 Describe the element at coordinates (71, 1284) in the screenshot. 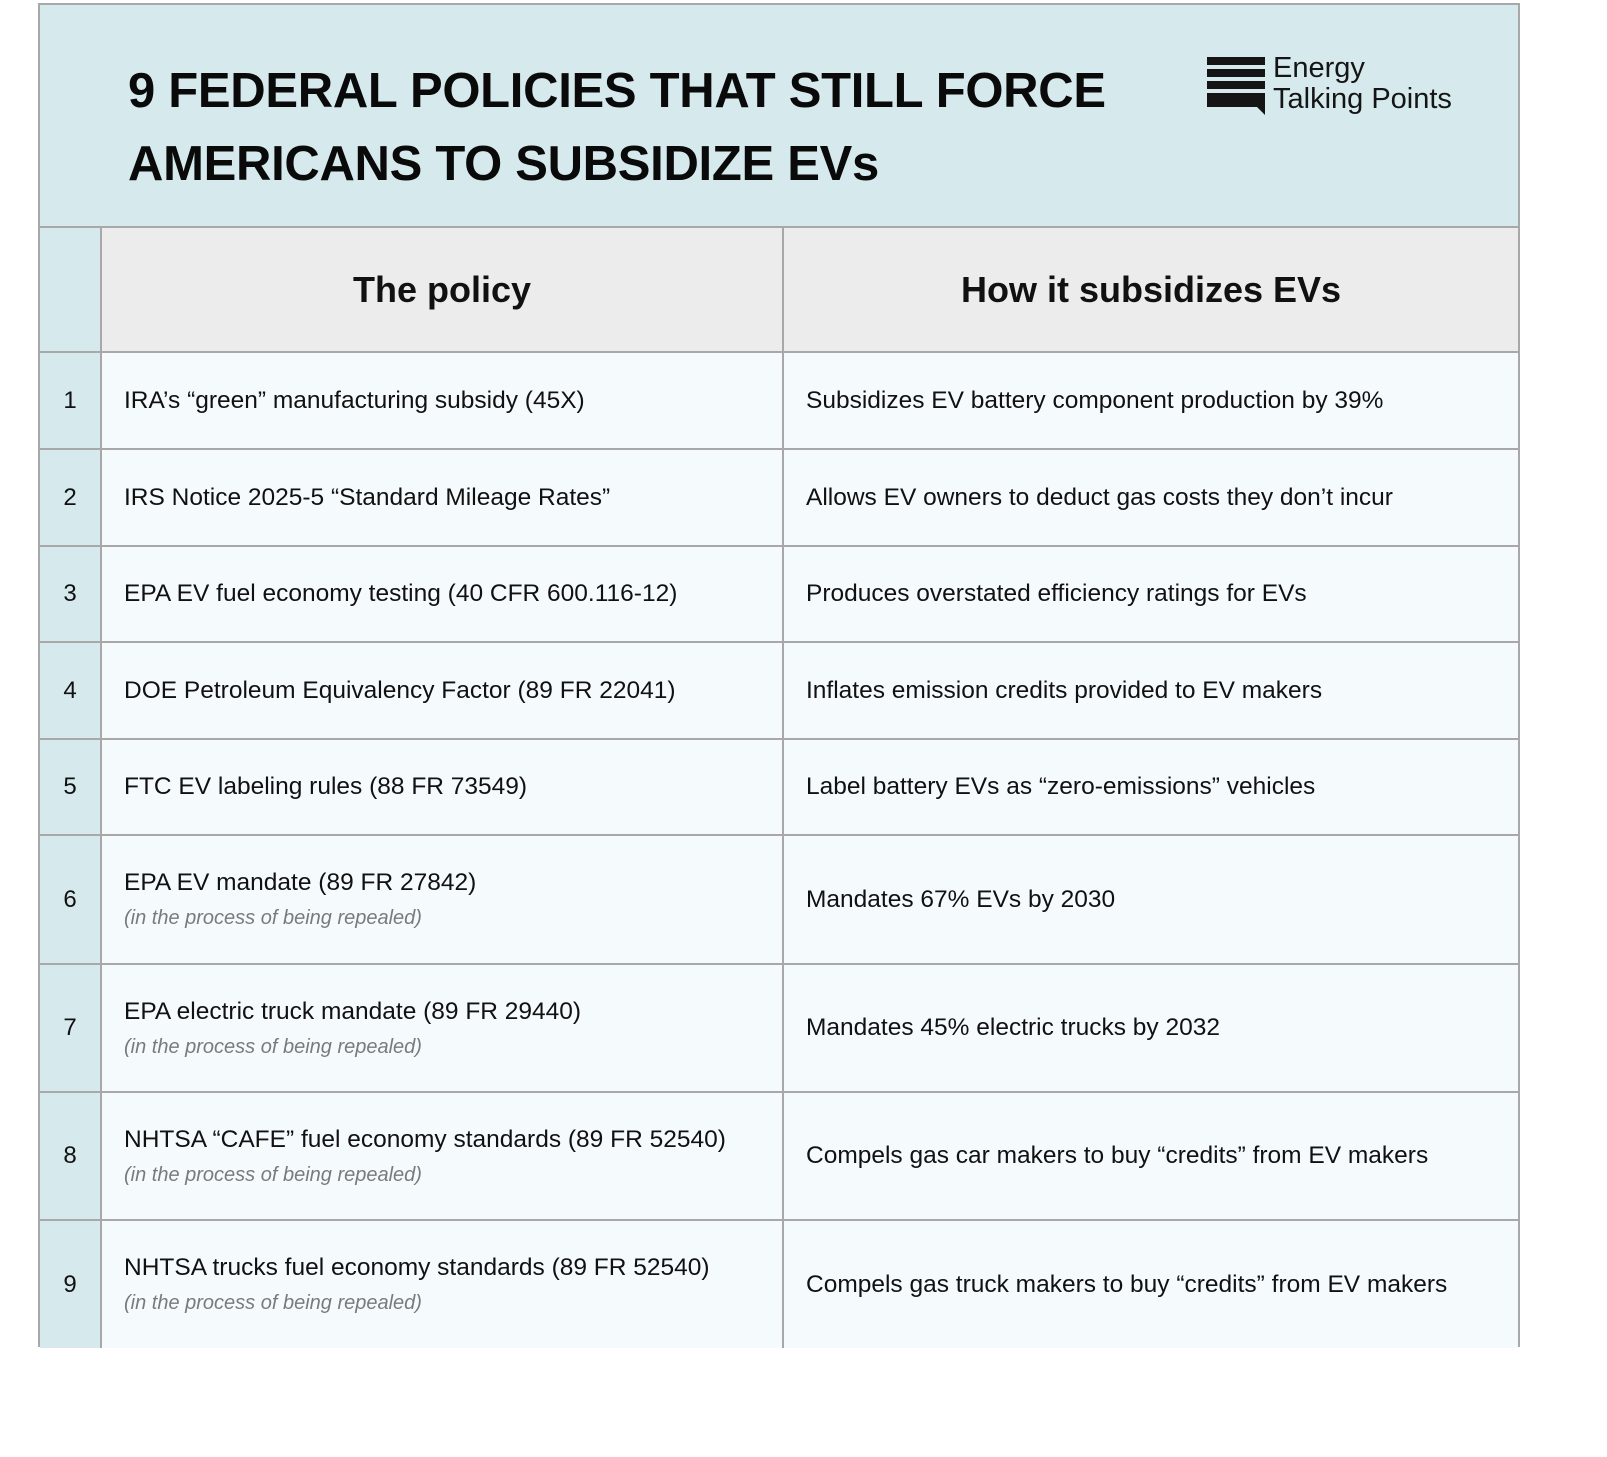

I see `row-number: 9` at that location.